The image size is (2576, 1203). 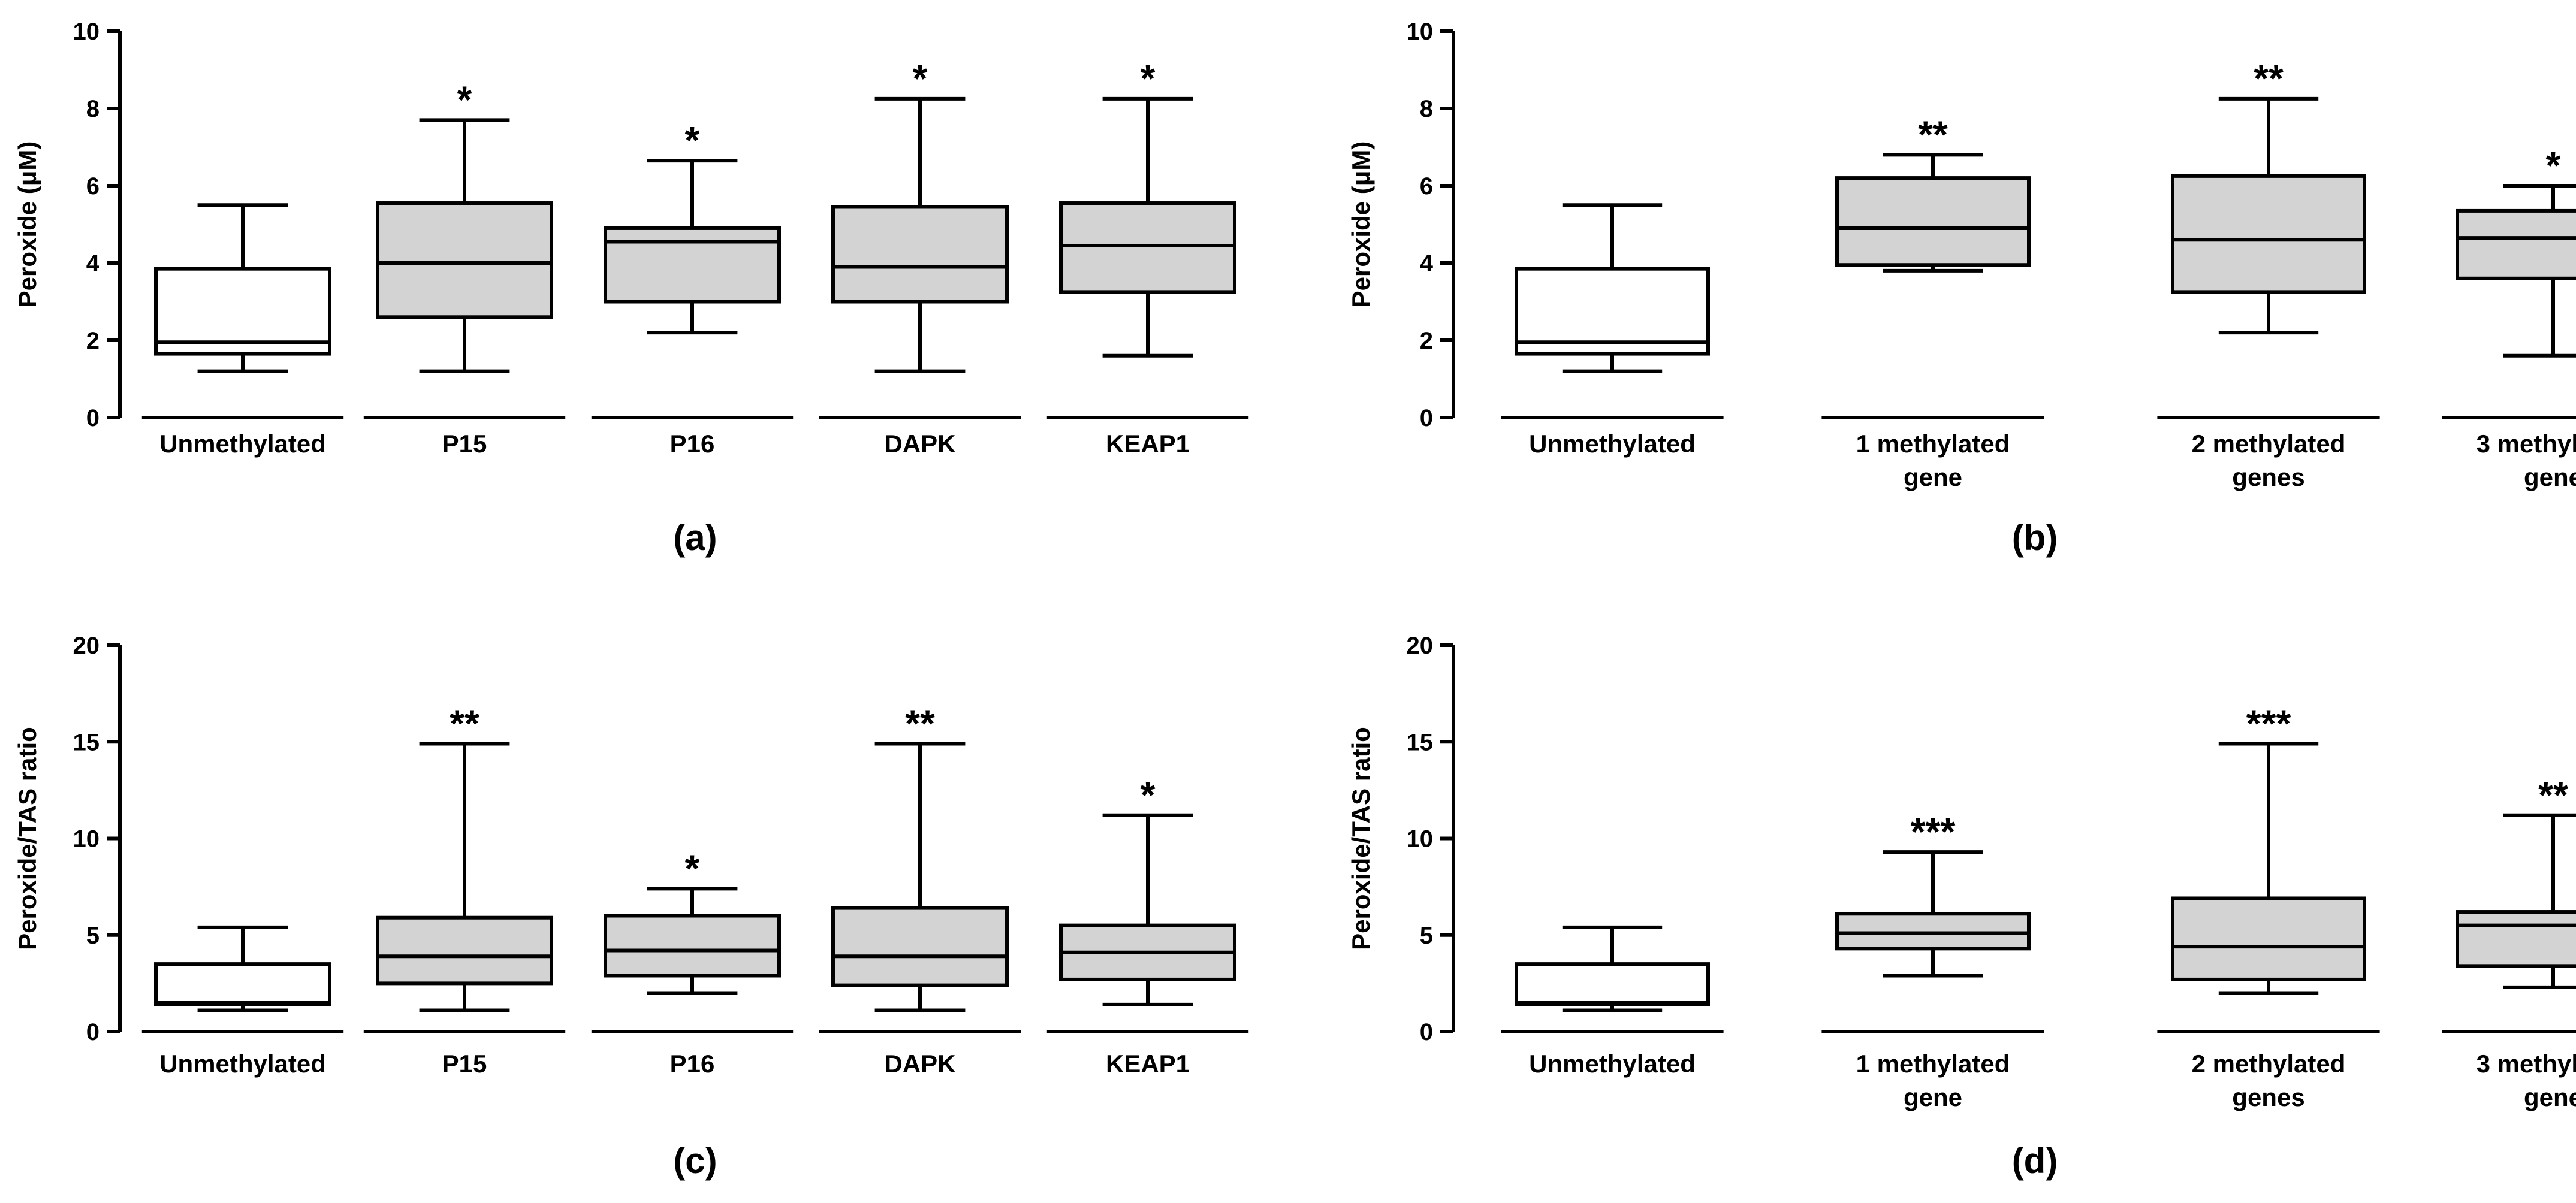 I want to click on box-1: ** 1 methylated gene, so click(x=1932, y=302).